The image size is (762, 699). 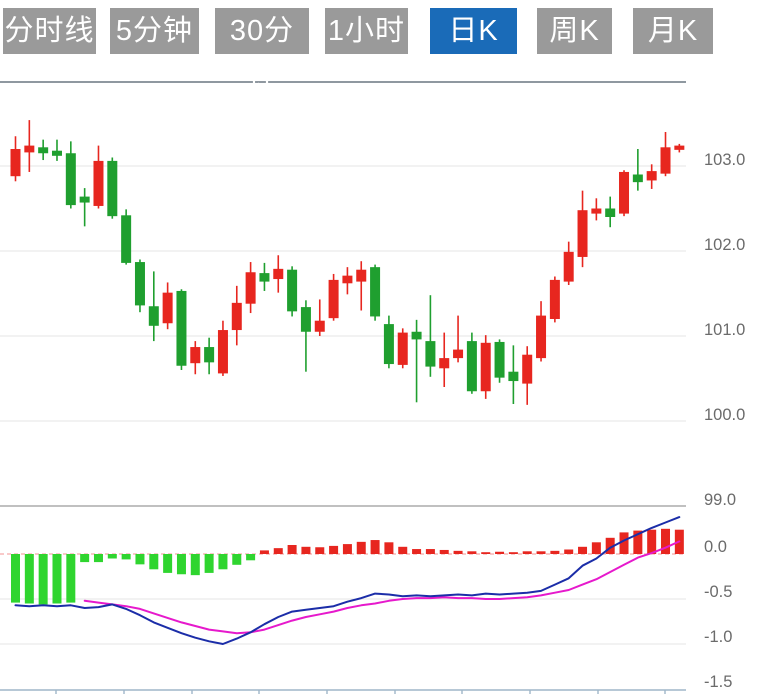 I want to click on dea-line, so click(x=382, y=587).